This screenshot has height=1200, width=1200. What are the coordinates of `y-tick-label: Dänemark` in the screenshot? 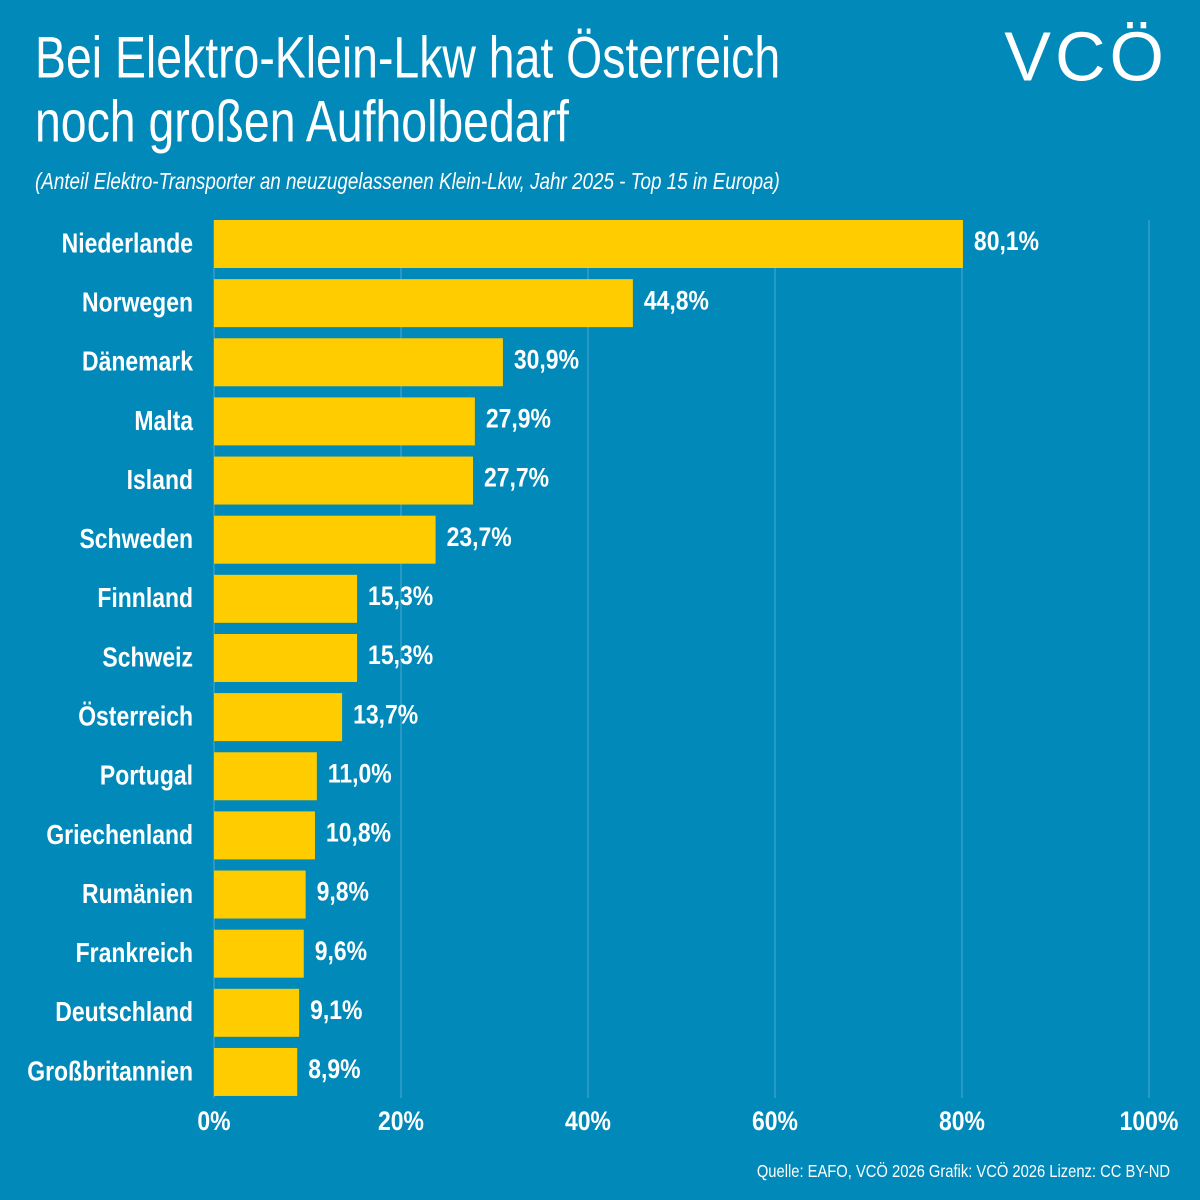 It's located at (138, 362).